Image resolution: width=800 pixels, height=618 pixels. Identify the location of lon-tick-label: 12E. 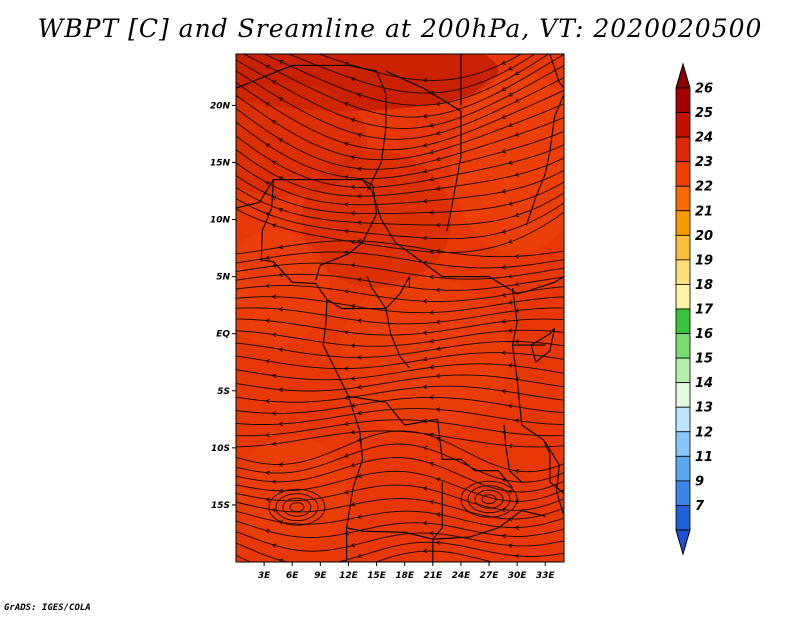
(349, 576).